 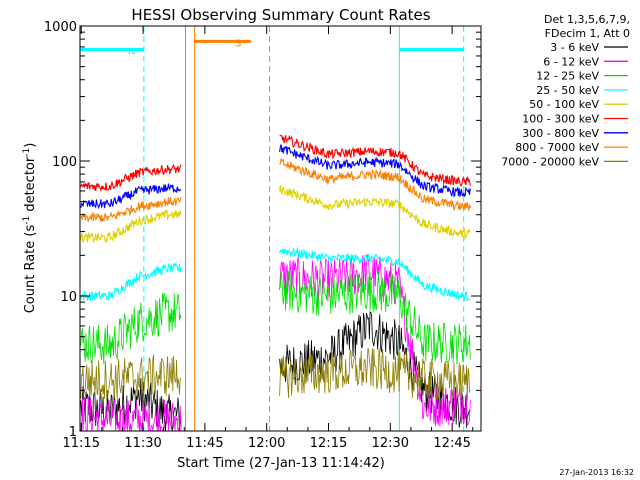 What do you see at coordinates (30, 269) in the screenshot?
I see `y-axis-label-main: Count Rate (s` at bounding box center [30, 269].